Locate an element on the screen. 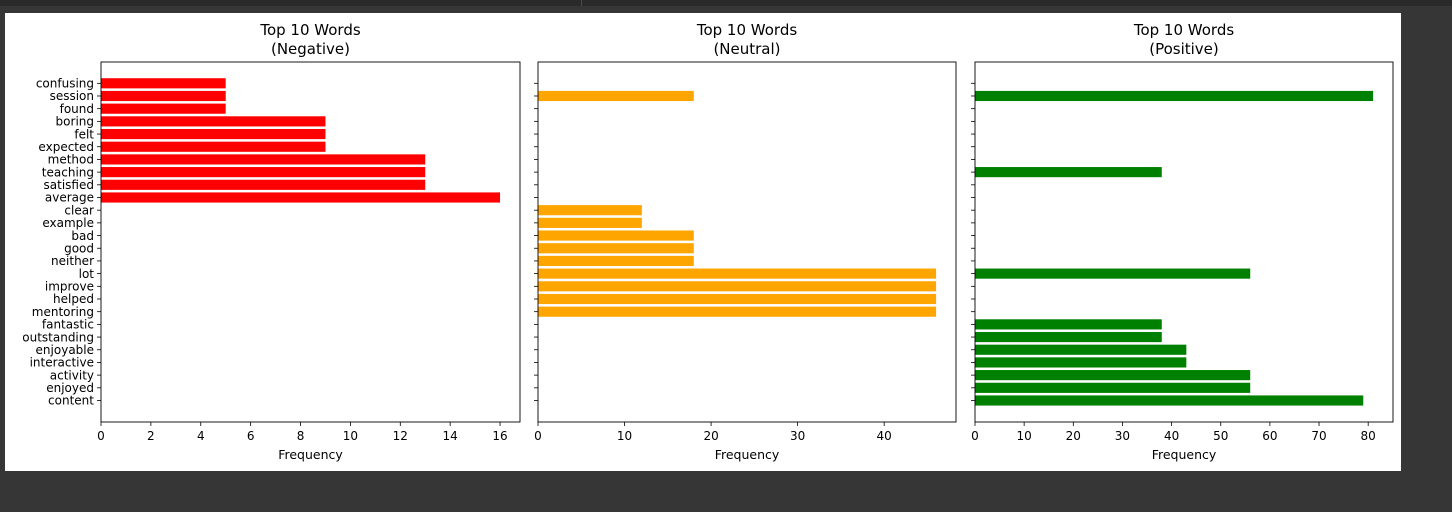 The image size is (1452, 512). bar-positive-teaching is located at coordinates (1068, 172).